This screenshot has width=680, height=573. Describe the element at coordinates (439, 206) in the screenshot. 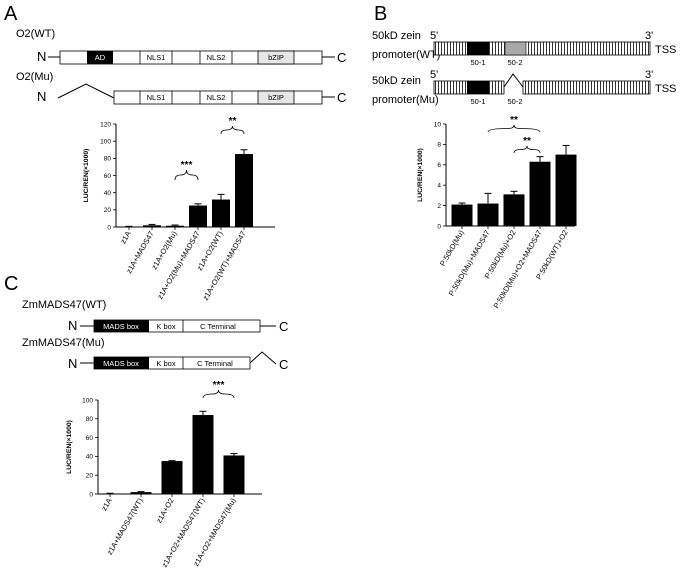

I see `chart-b-ytick-label: 2` at that location.